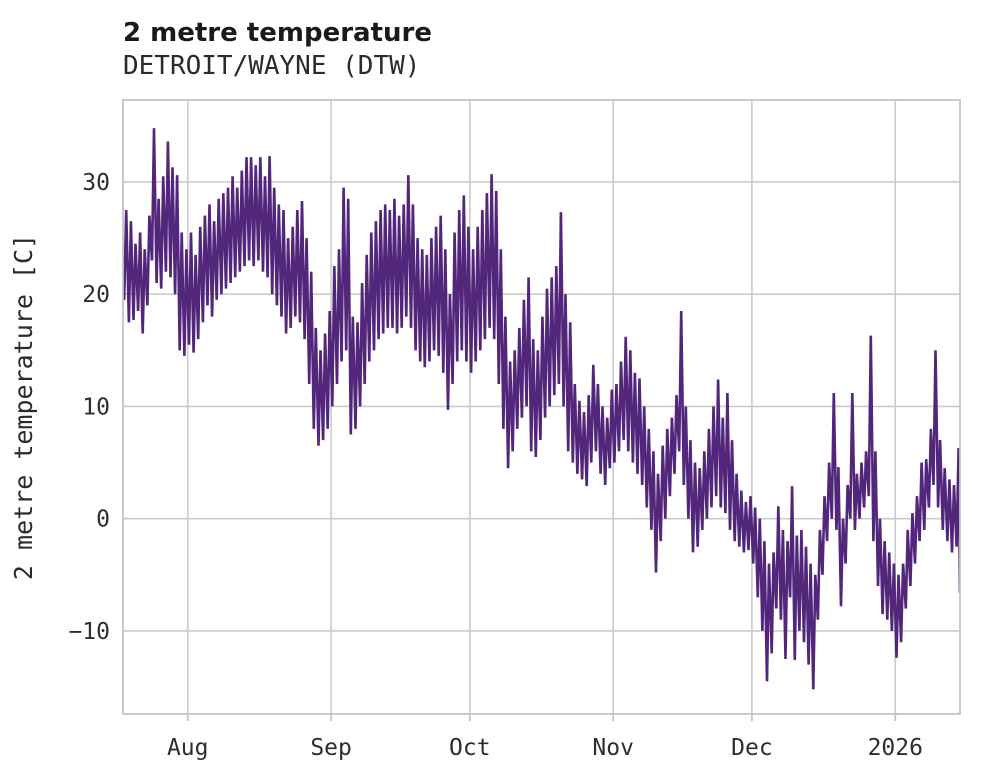 This screenshot has height=782, width=981. Describe the element at coordinates (613, 748) in the screenshot. I see `x-tick-label: Nov` at that location.